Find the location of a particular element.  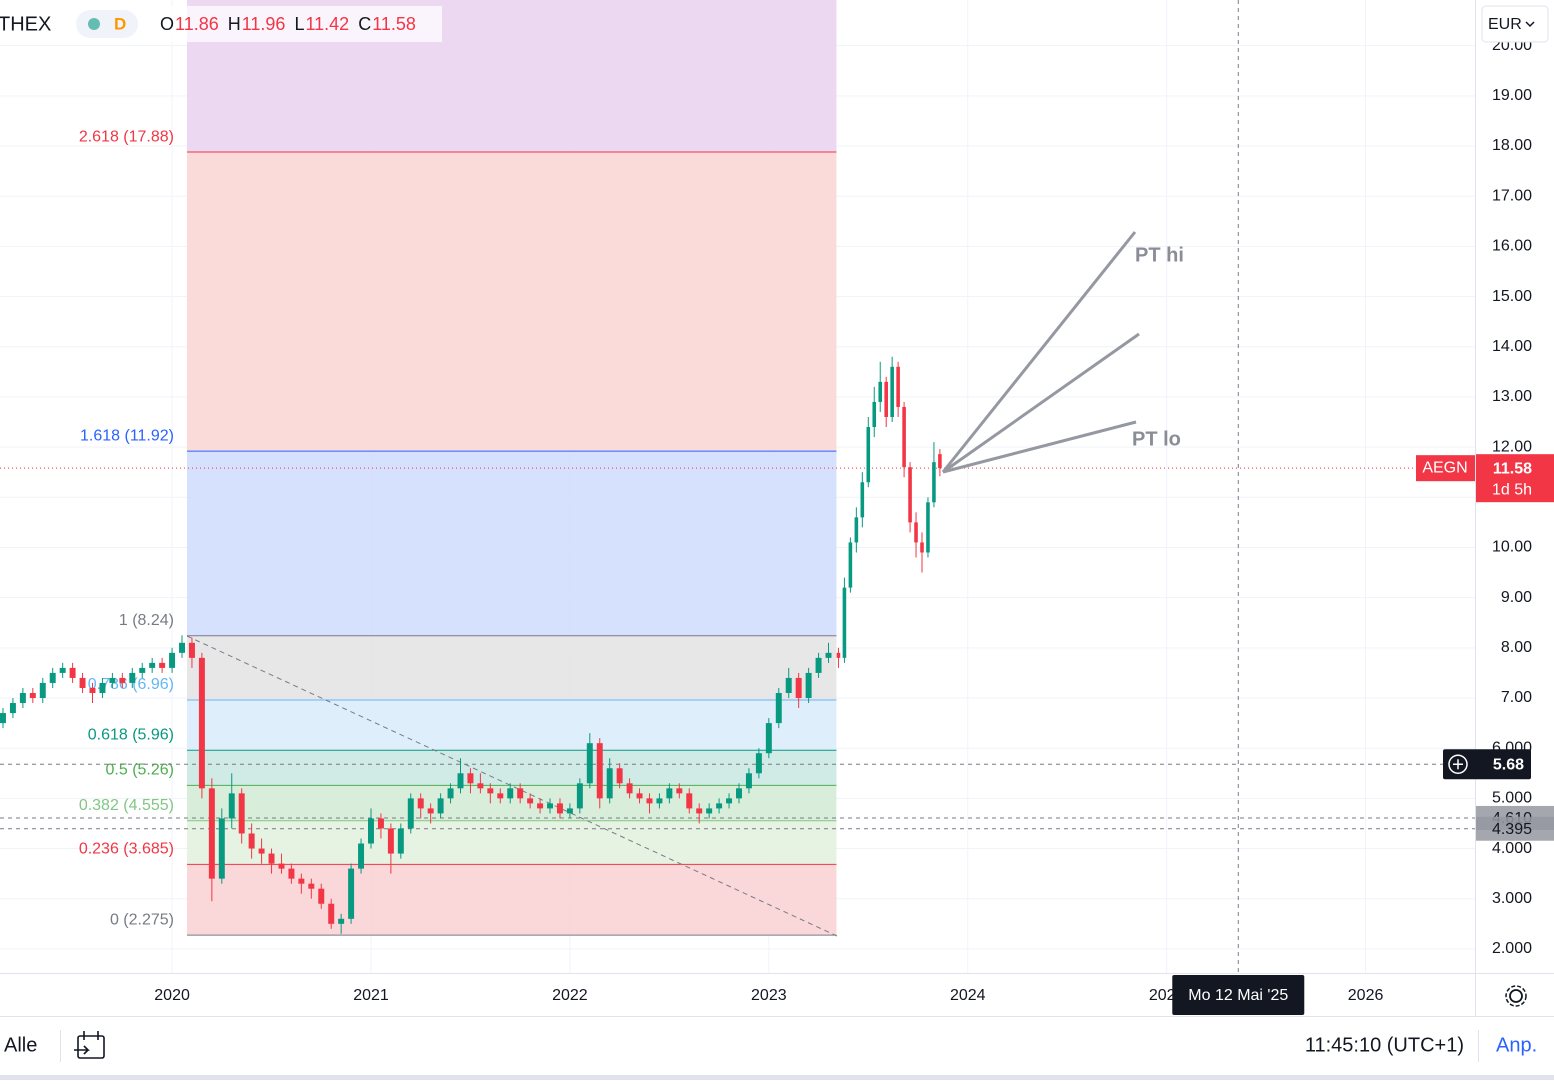

y-tick-label: 16.00 is located at coordinates (1512, 246).